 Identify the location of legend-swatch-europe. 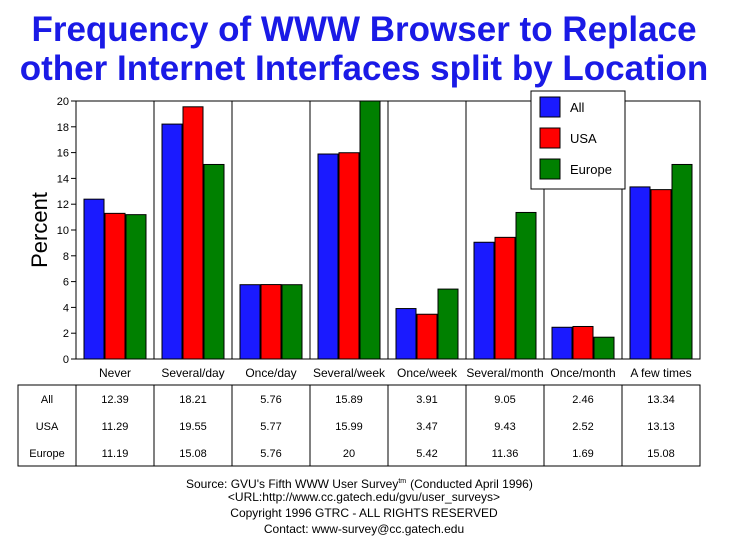
(550, 169).